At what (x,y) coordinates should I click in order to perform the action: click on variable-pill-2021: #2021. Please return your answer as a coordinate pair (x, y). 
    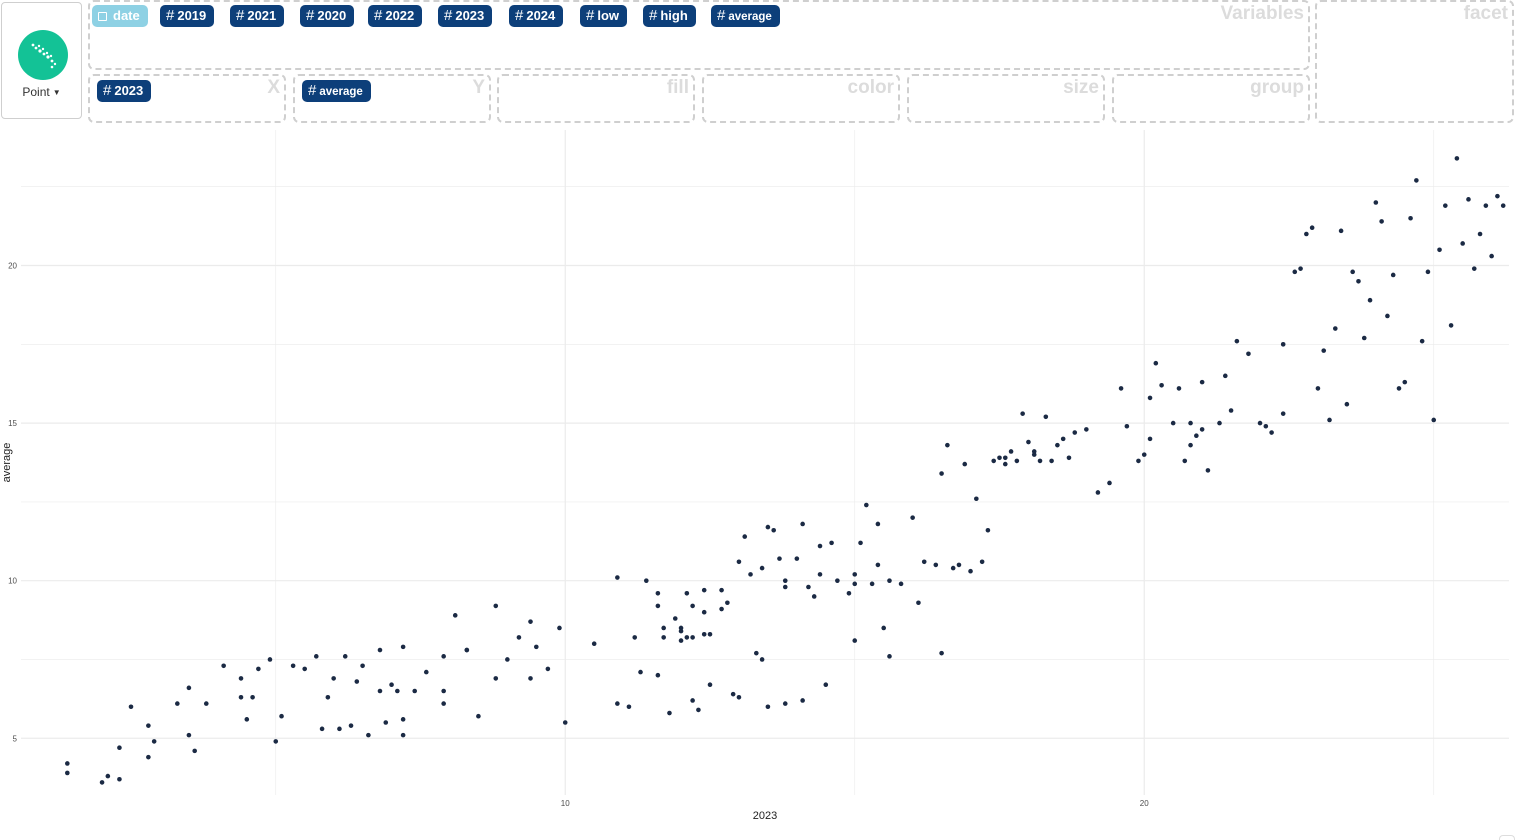
    Looking at the image, I should click on (257, 16).